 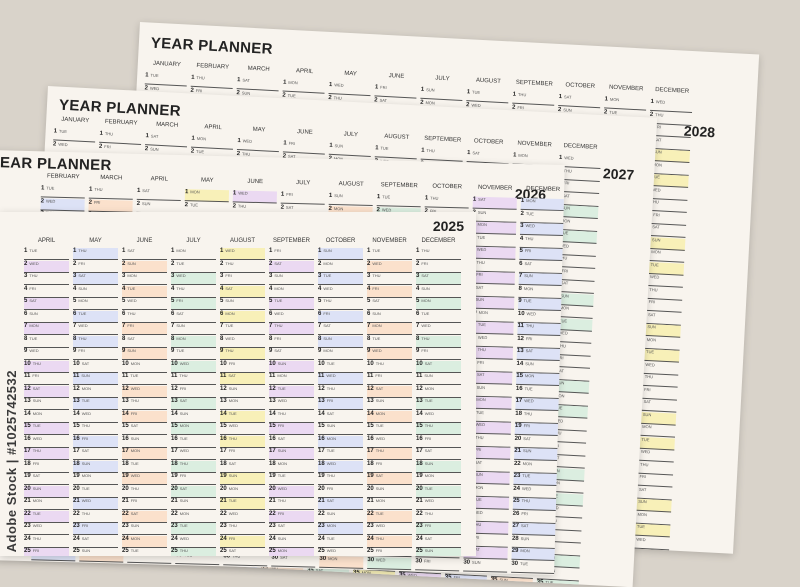 I want to click on planner-title: YEAR PLANNER, so click(x=211, y=46).